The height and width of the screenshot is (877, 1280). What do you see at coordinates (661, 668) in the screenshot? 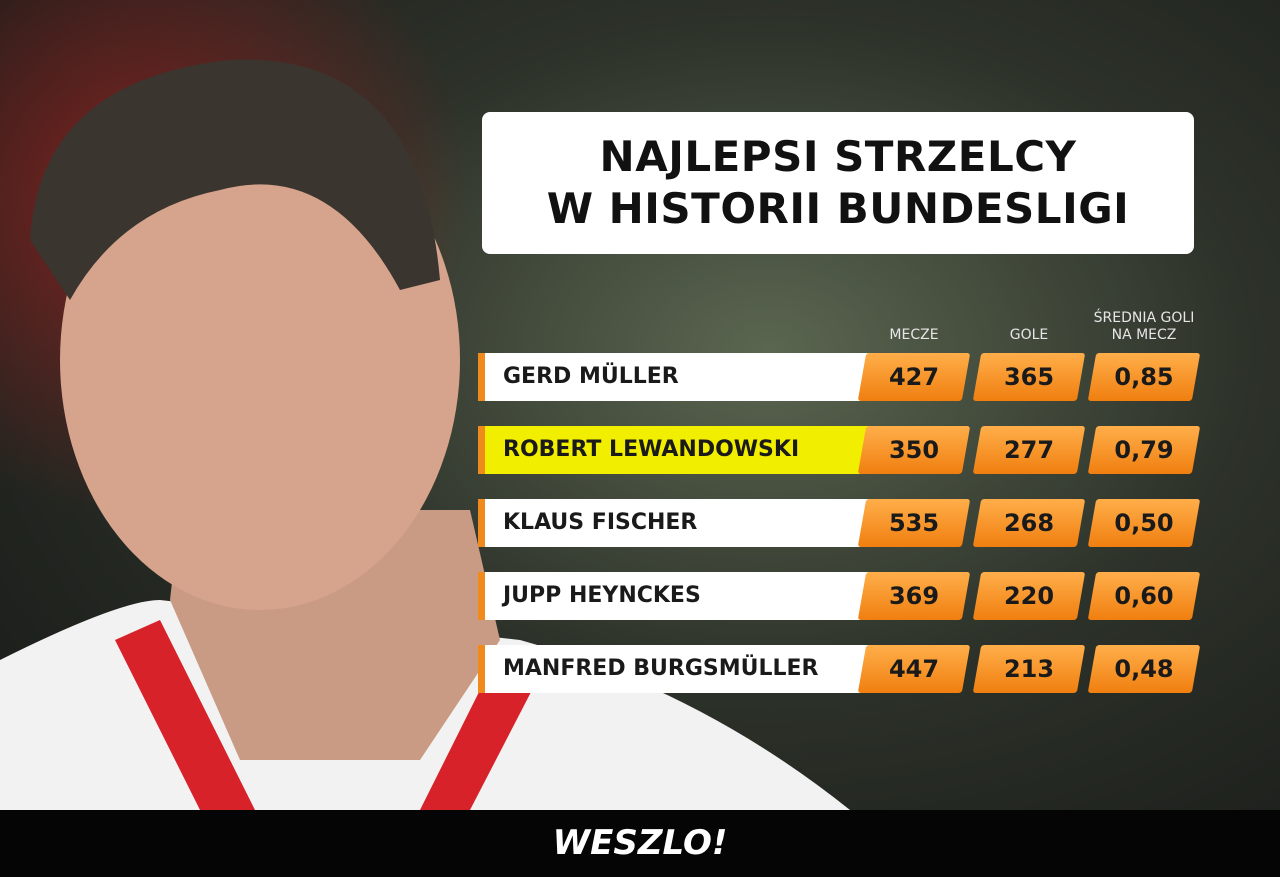
I see `player-name: MANFRED BURGSMÜLLER` at bounding box center [661, 668].